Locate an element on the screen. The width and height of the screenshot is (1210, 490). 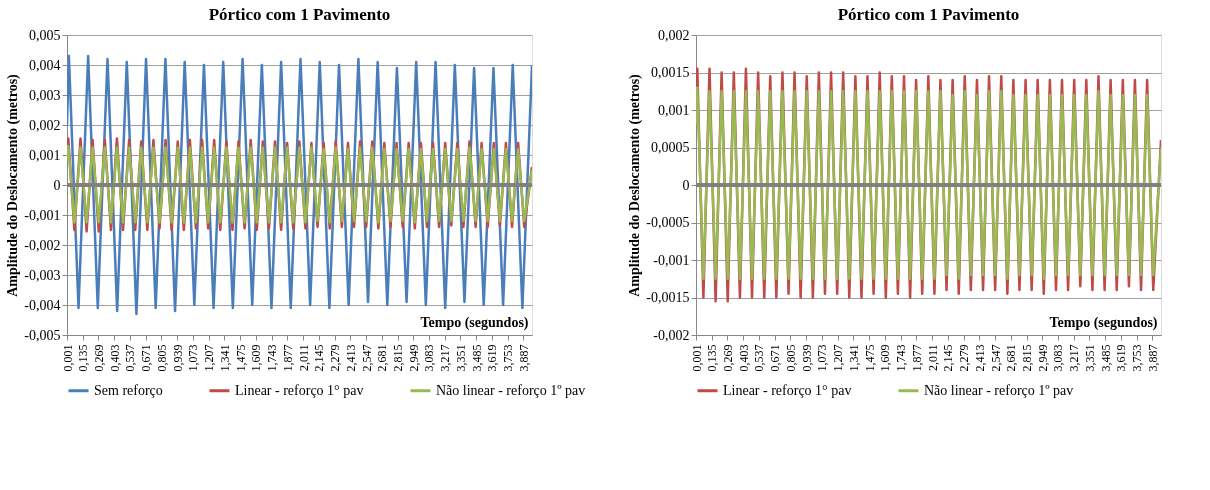
y-tick-label: 0,005 is located at coordinates (45, 35).